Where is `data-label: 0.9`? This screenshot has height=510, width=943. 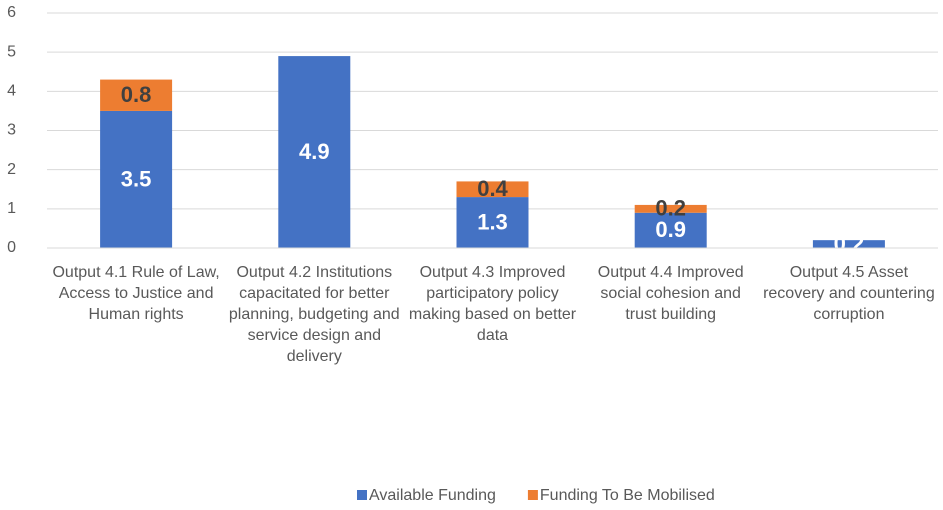
data-label: 0.9 is located at coordinates (670, 229).